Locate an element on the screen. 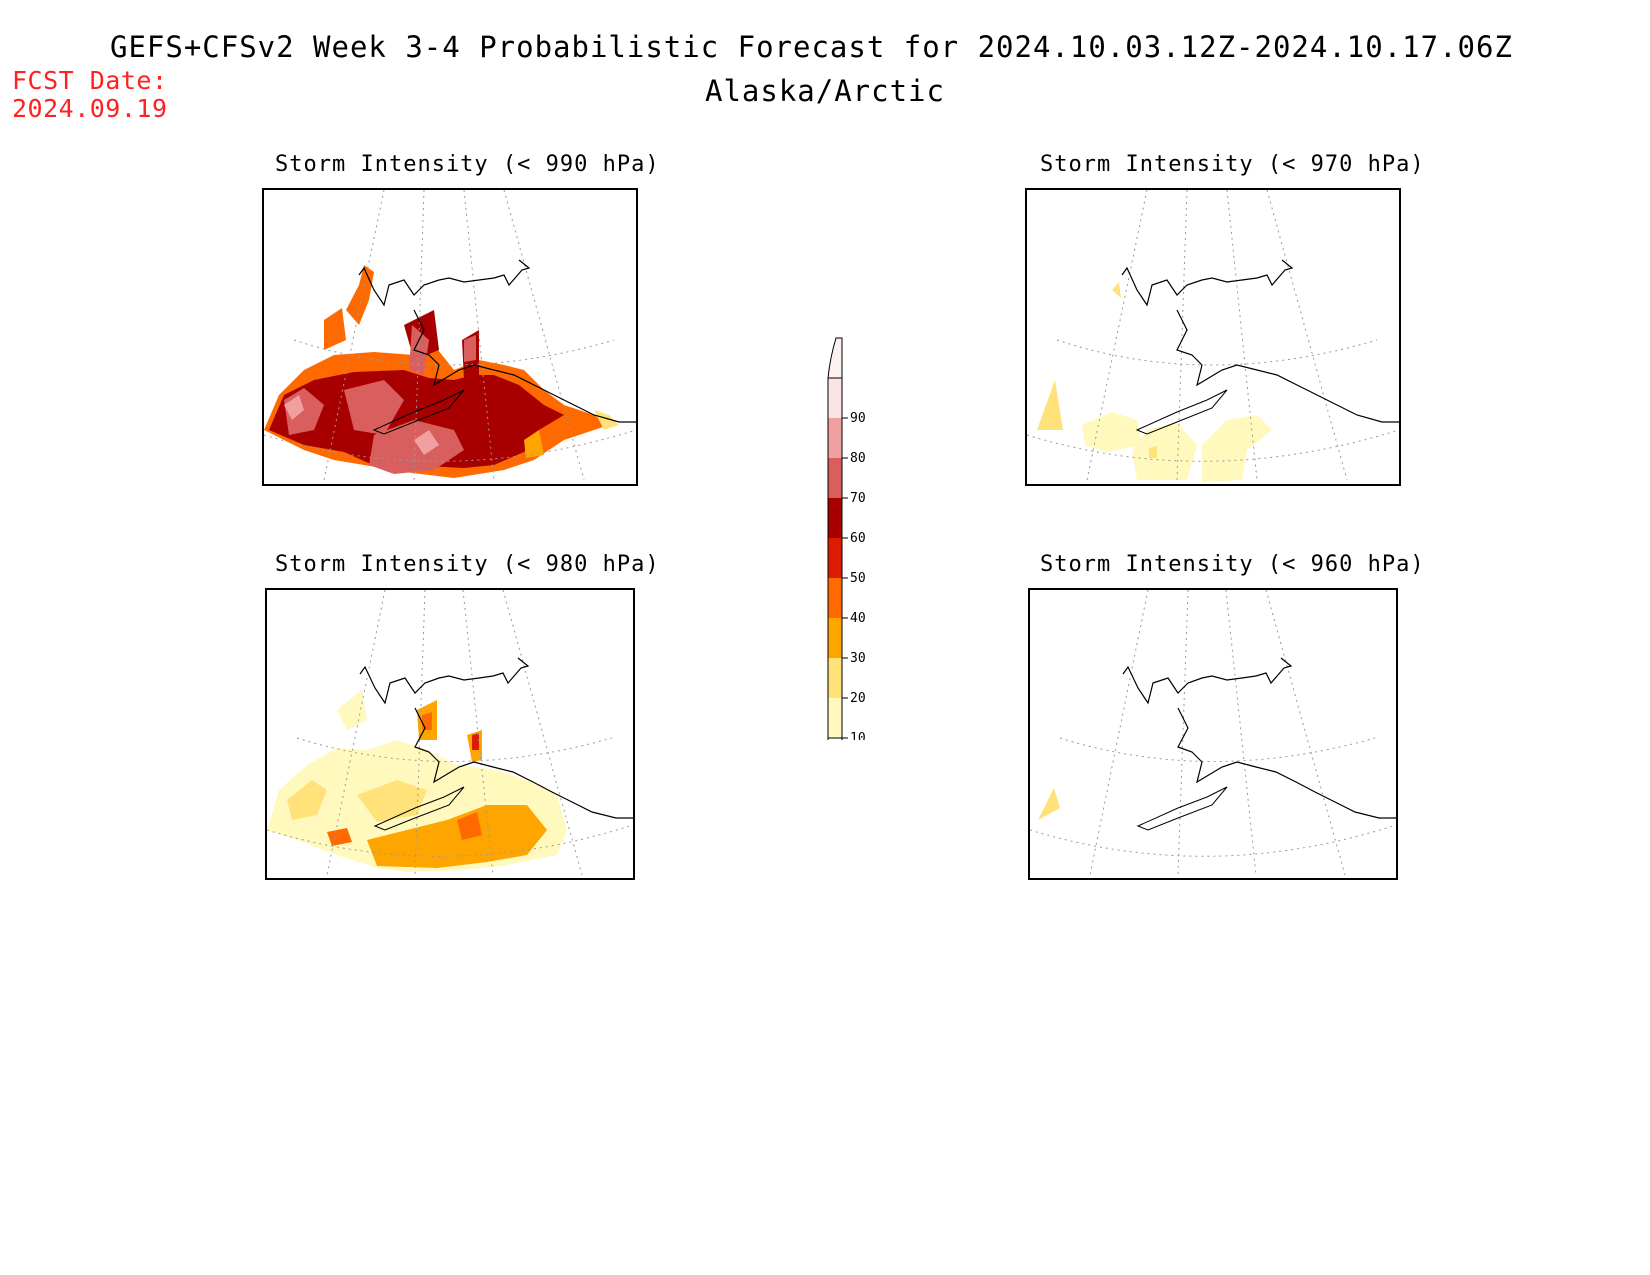 The width and height of the screenshot is (1650, 1275). colorbar-top-tip is located at coordinates (835, 358).